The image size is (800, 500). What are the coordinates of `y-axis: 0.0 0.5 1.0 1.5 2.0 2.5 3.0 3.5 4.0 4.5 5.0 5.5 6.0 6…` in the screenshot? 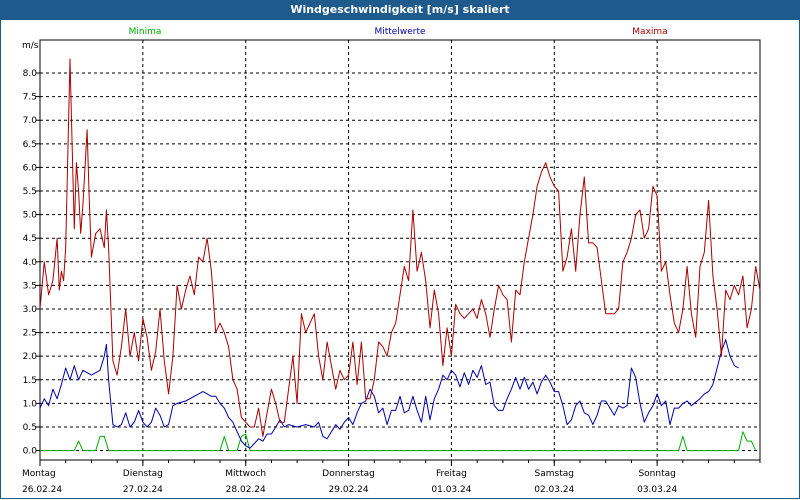 It's located at (31, 263).